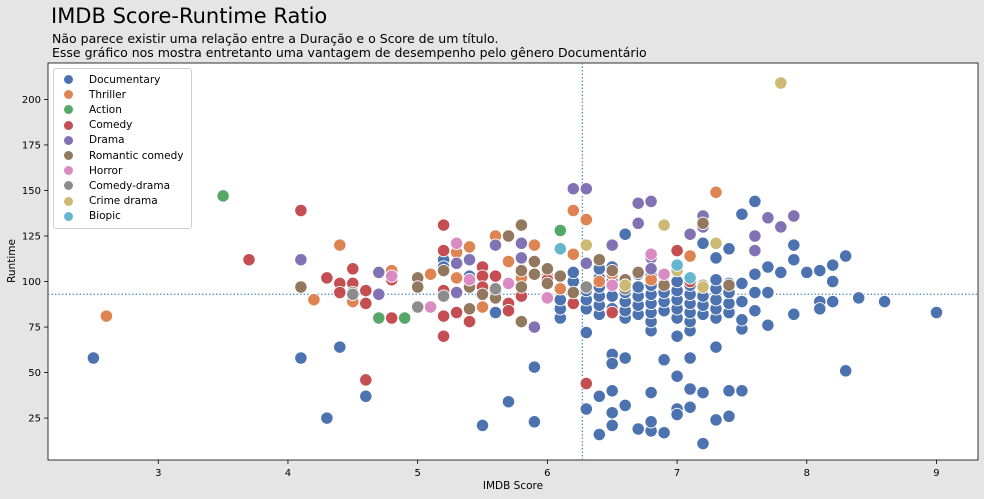  I want to click on x-tick-label: 5, so click(417, 473).